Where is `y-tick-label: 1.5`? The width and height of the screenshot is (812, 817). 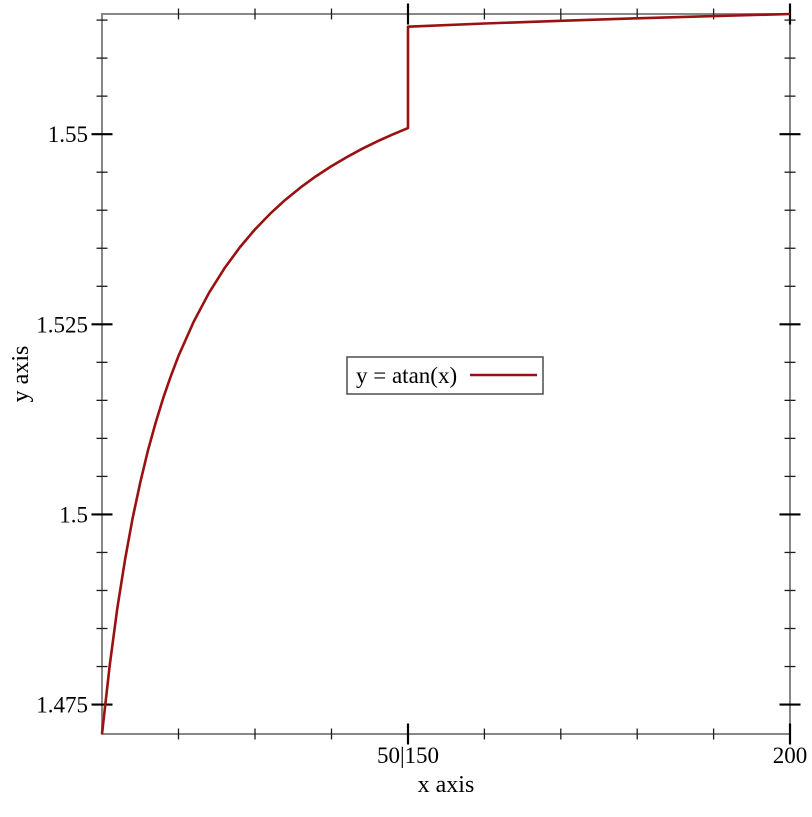 y-tick-label: 1.5 is located at coordinates (73, 514).